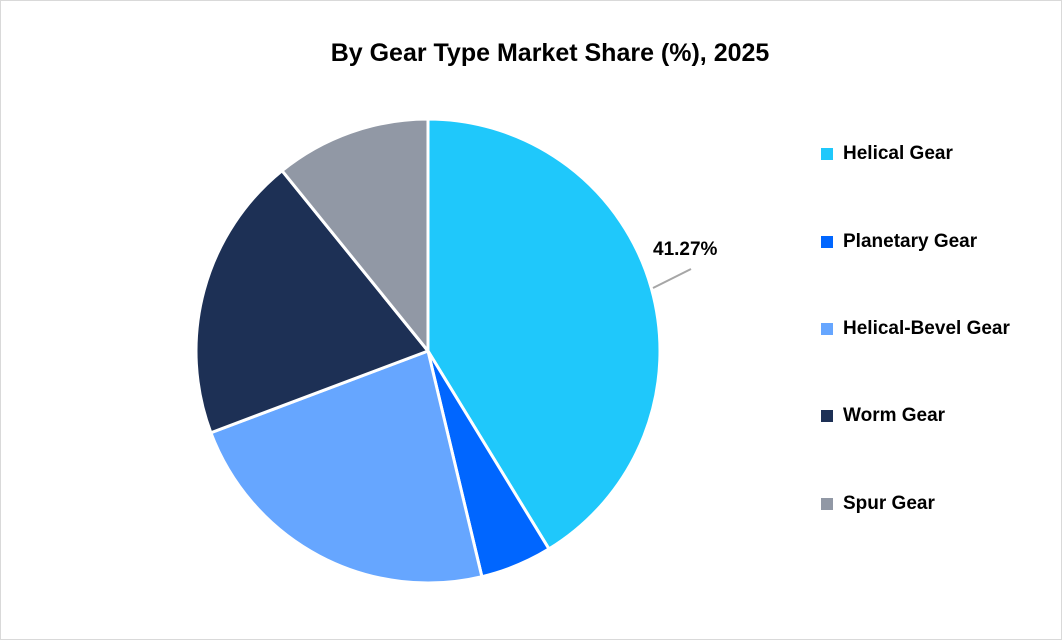 The height and width of the screenshot is (641, 1062). What do you see at coordinates (685, 249) in the screenshot?
I see `data-label-helical: 41.27%` at bounding box center [685, 249].